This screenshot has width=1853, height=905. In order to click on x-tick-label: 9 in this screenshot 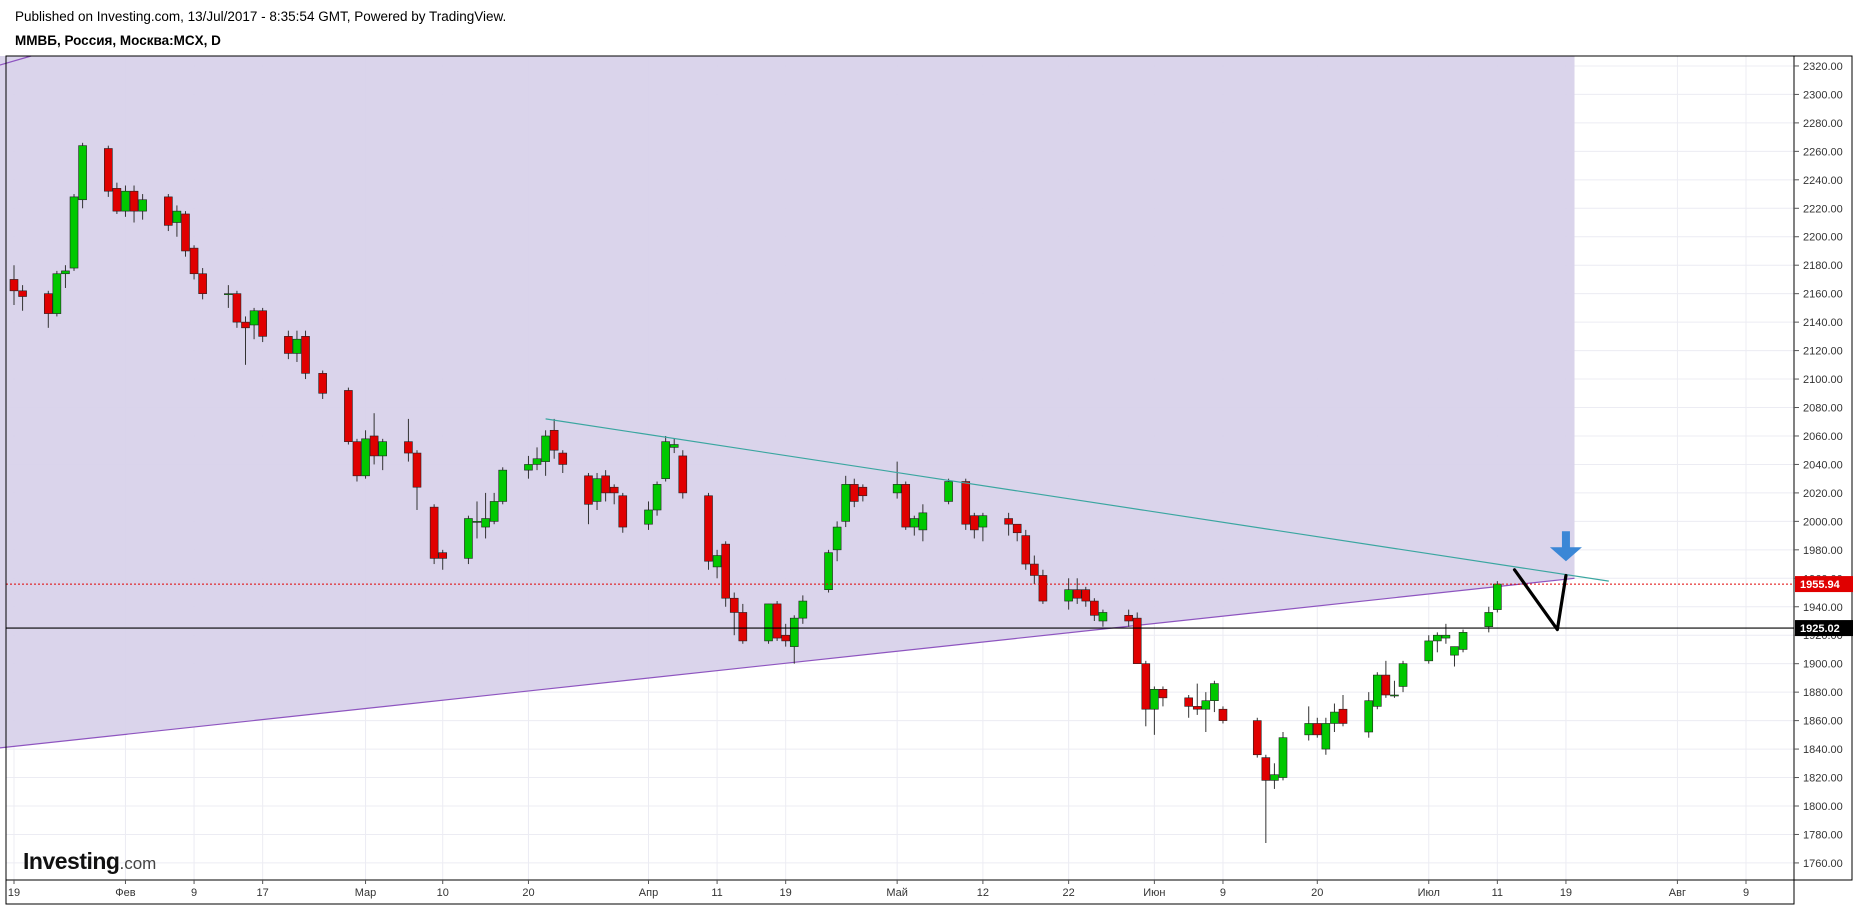, I will do `click(194, 893)`.